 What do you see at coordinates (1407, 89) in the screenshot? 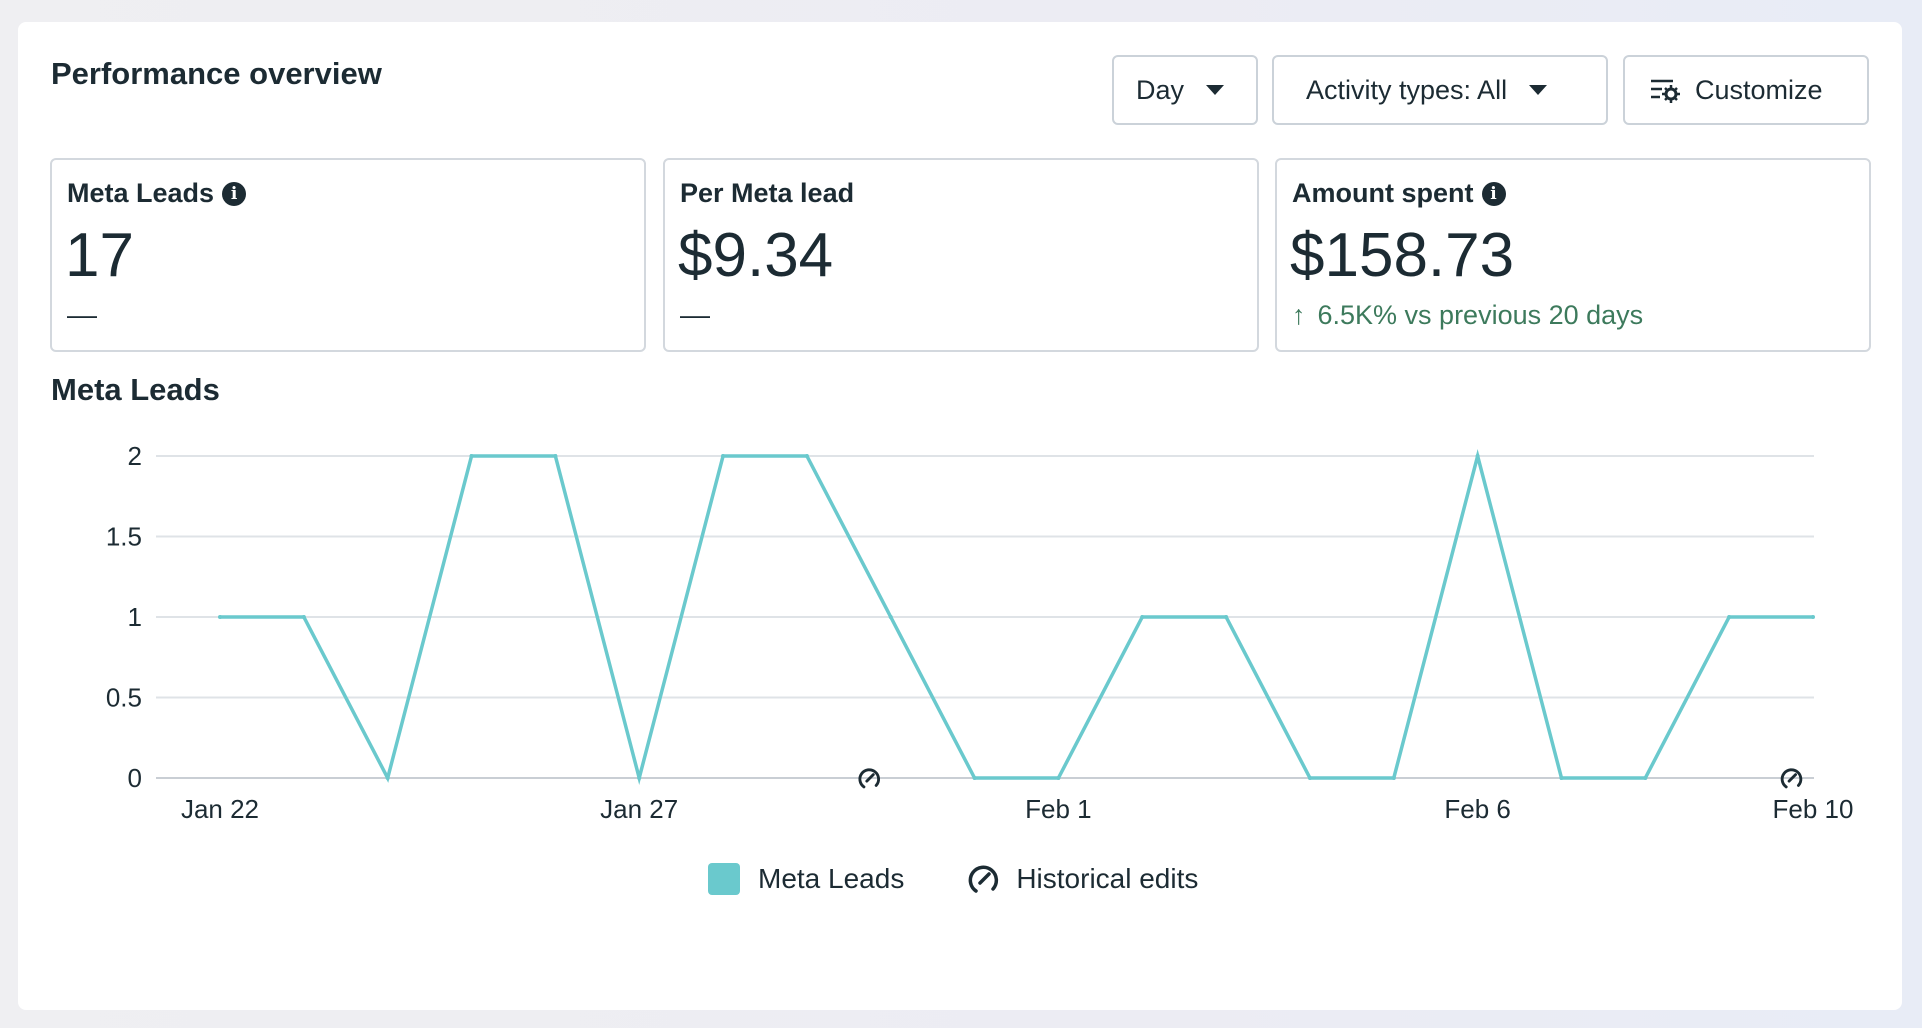
I see `activity-types-label: Activity types: All` at bounding box center [1407, 89].